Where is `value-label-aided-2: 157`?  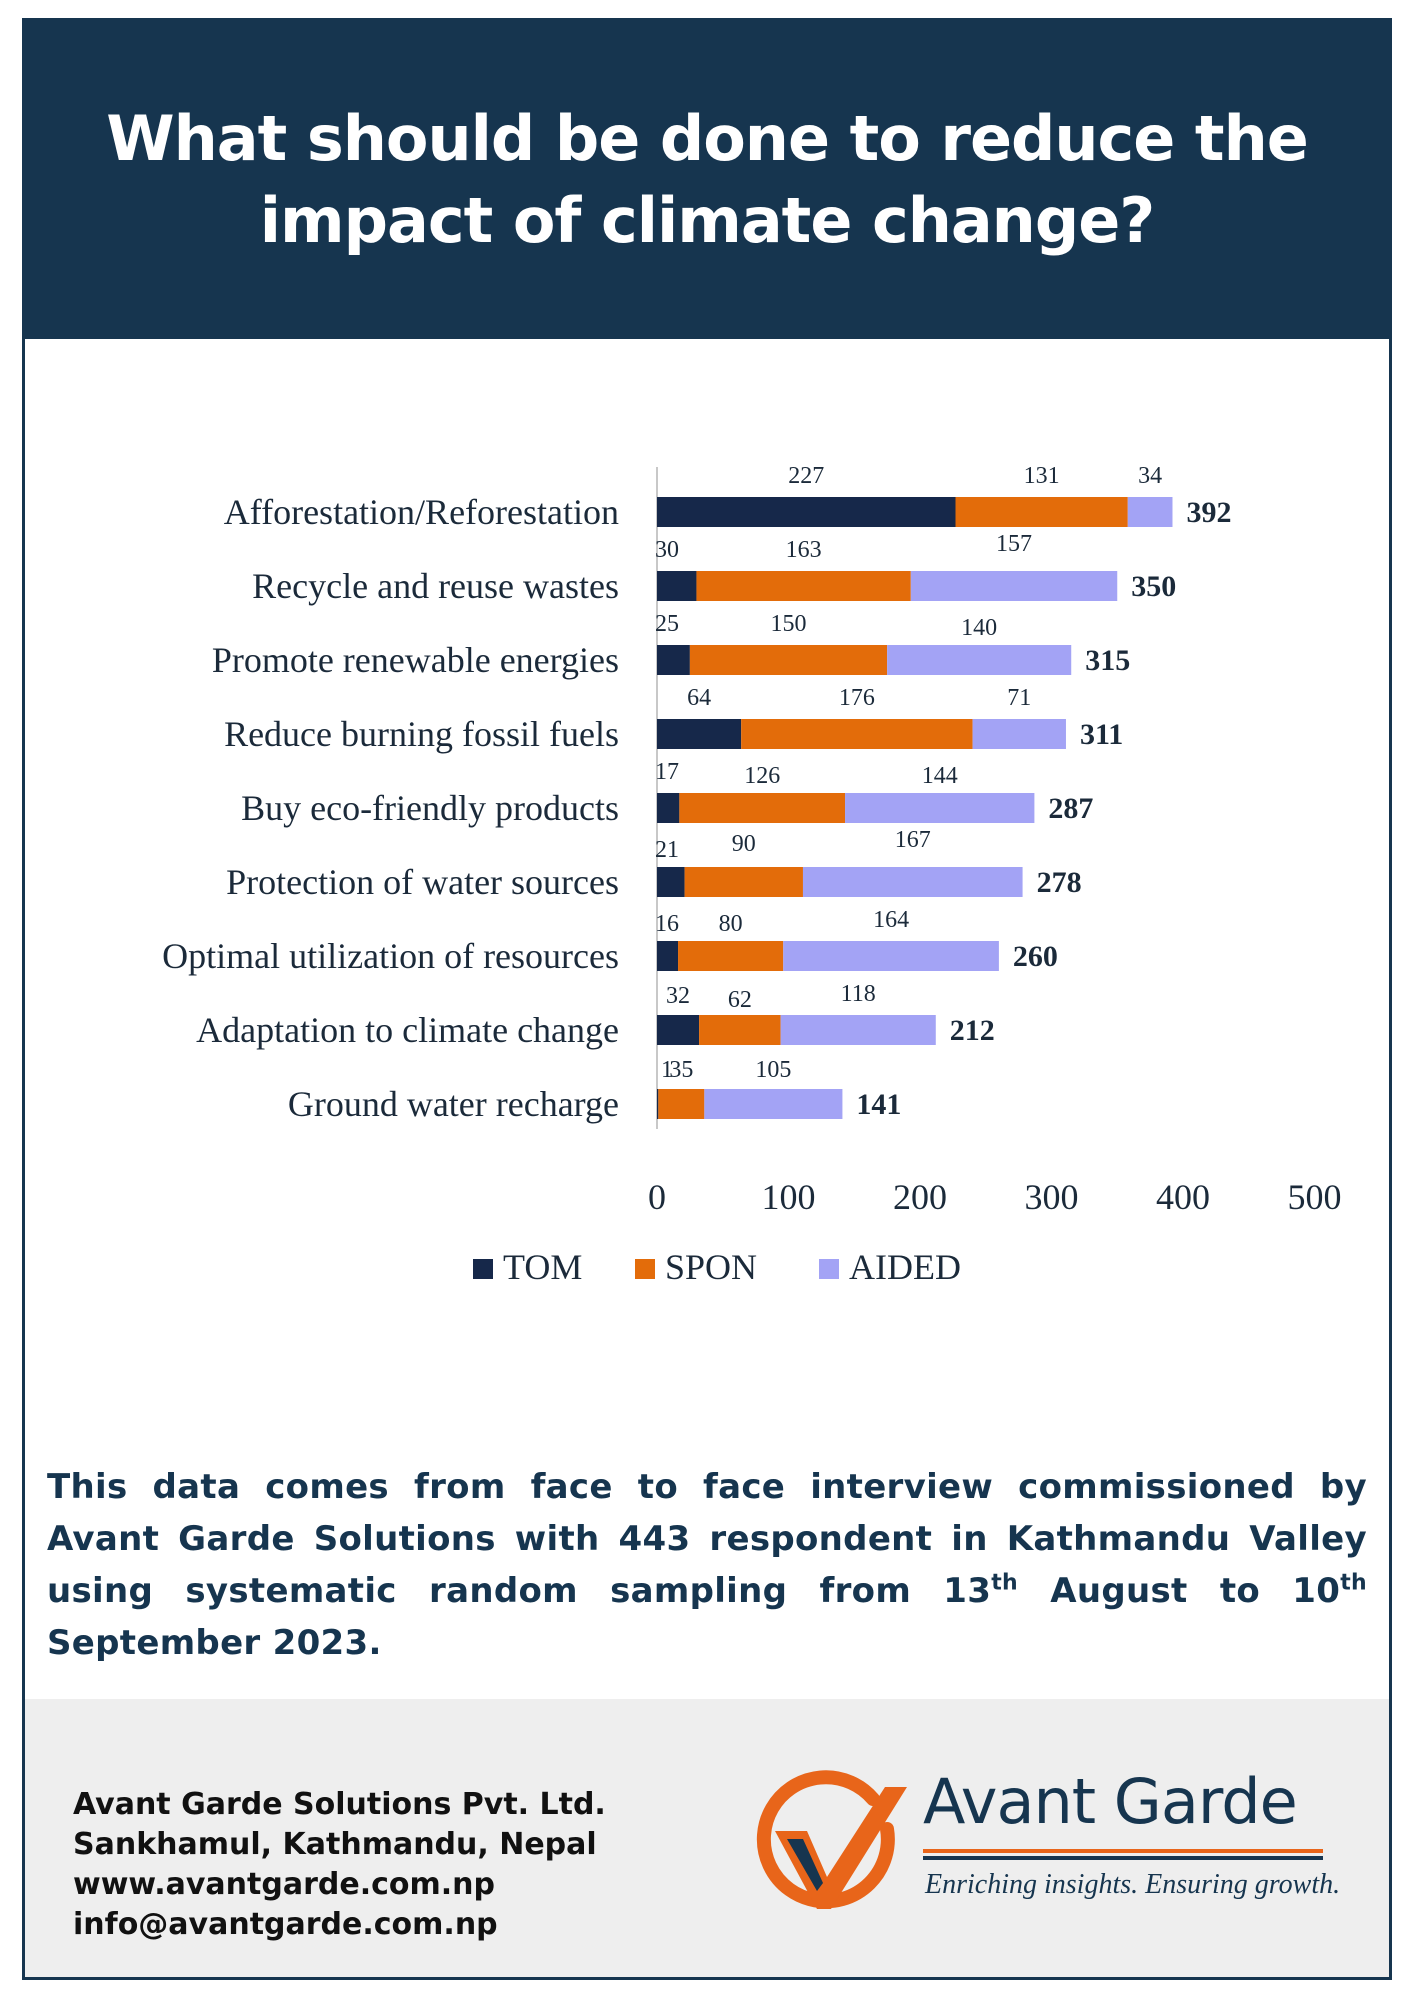
value-label-aided-2: 157 is located at coordinates (1014, 544).